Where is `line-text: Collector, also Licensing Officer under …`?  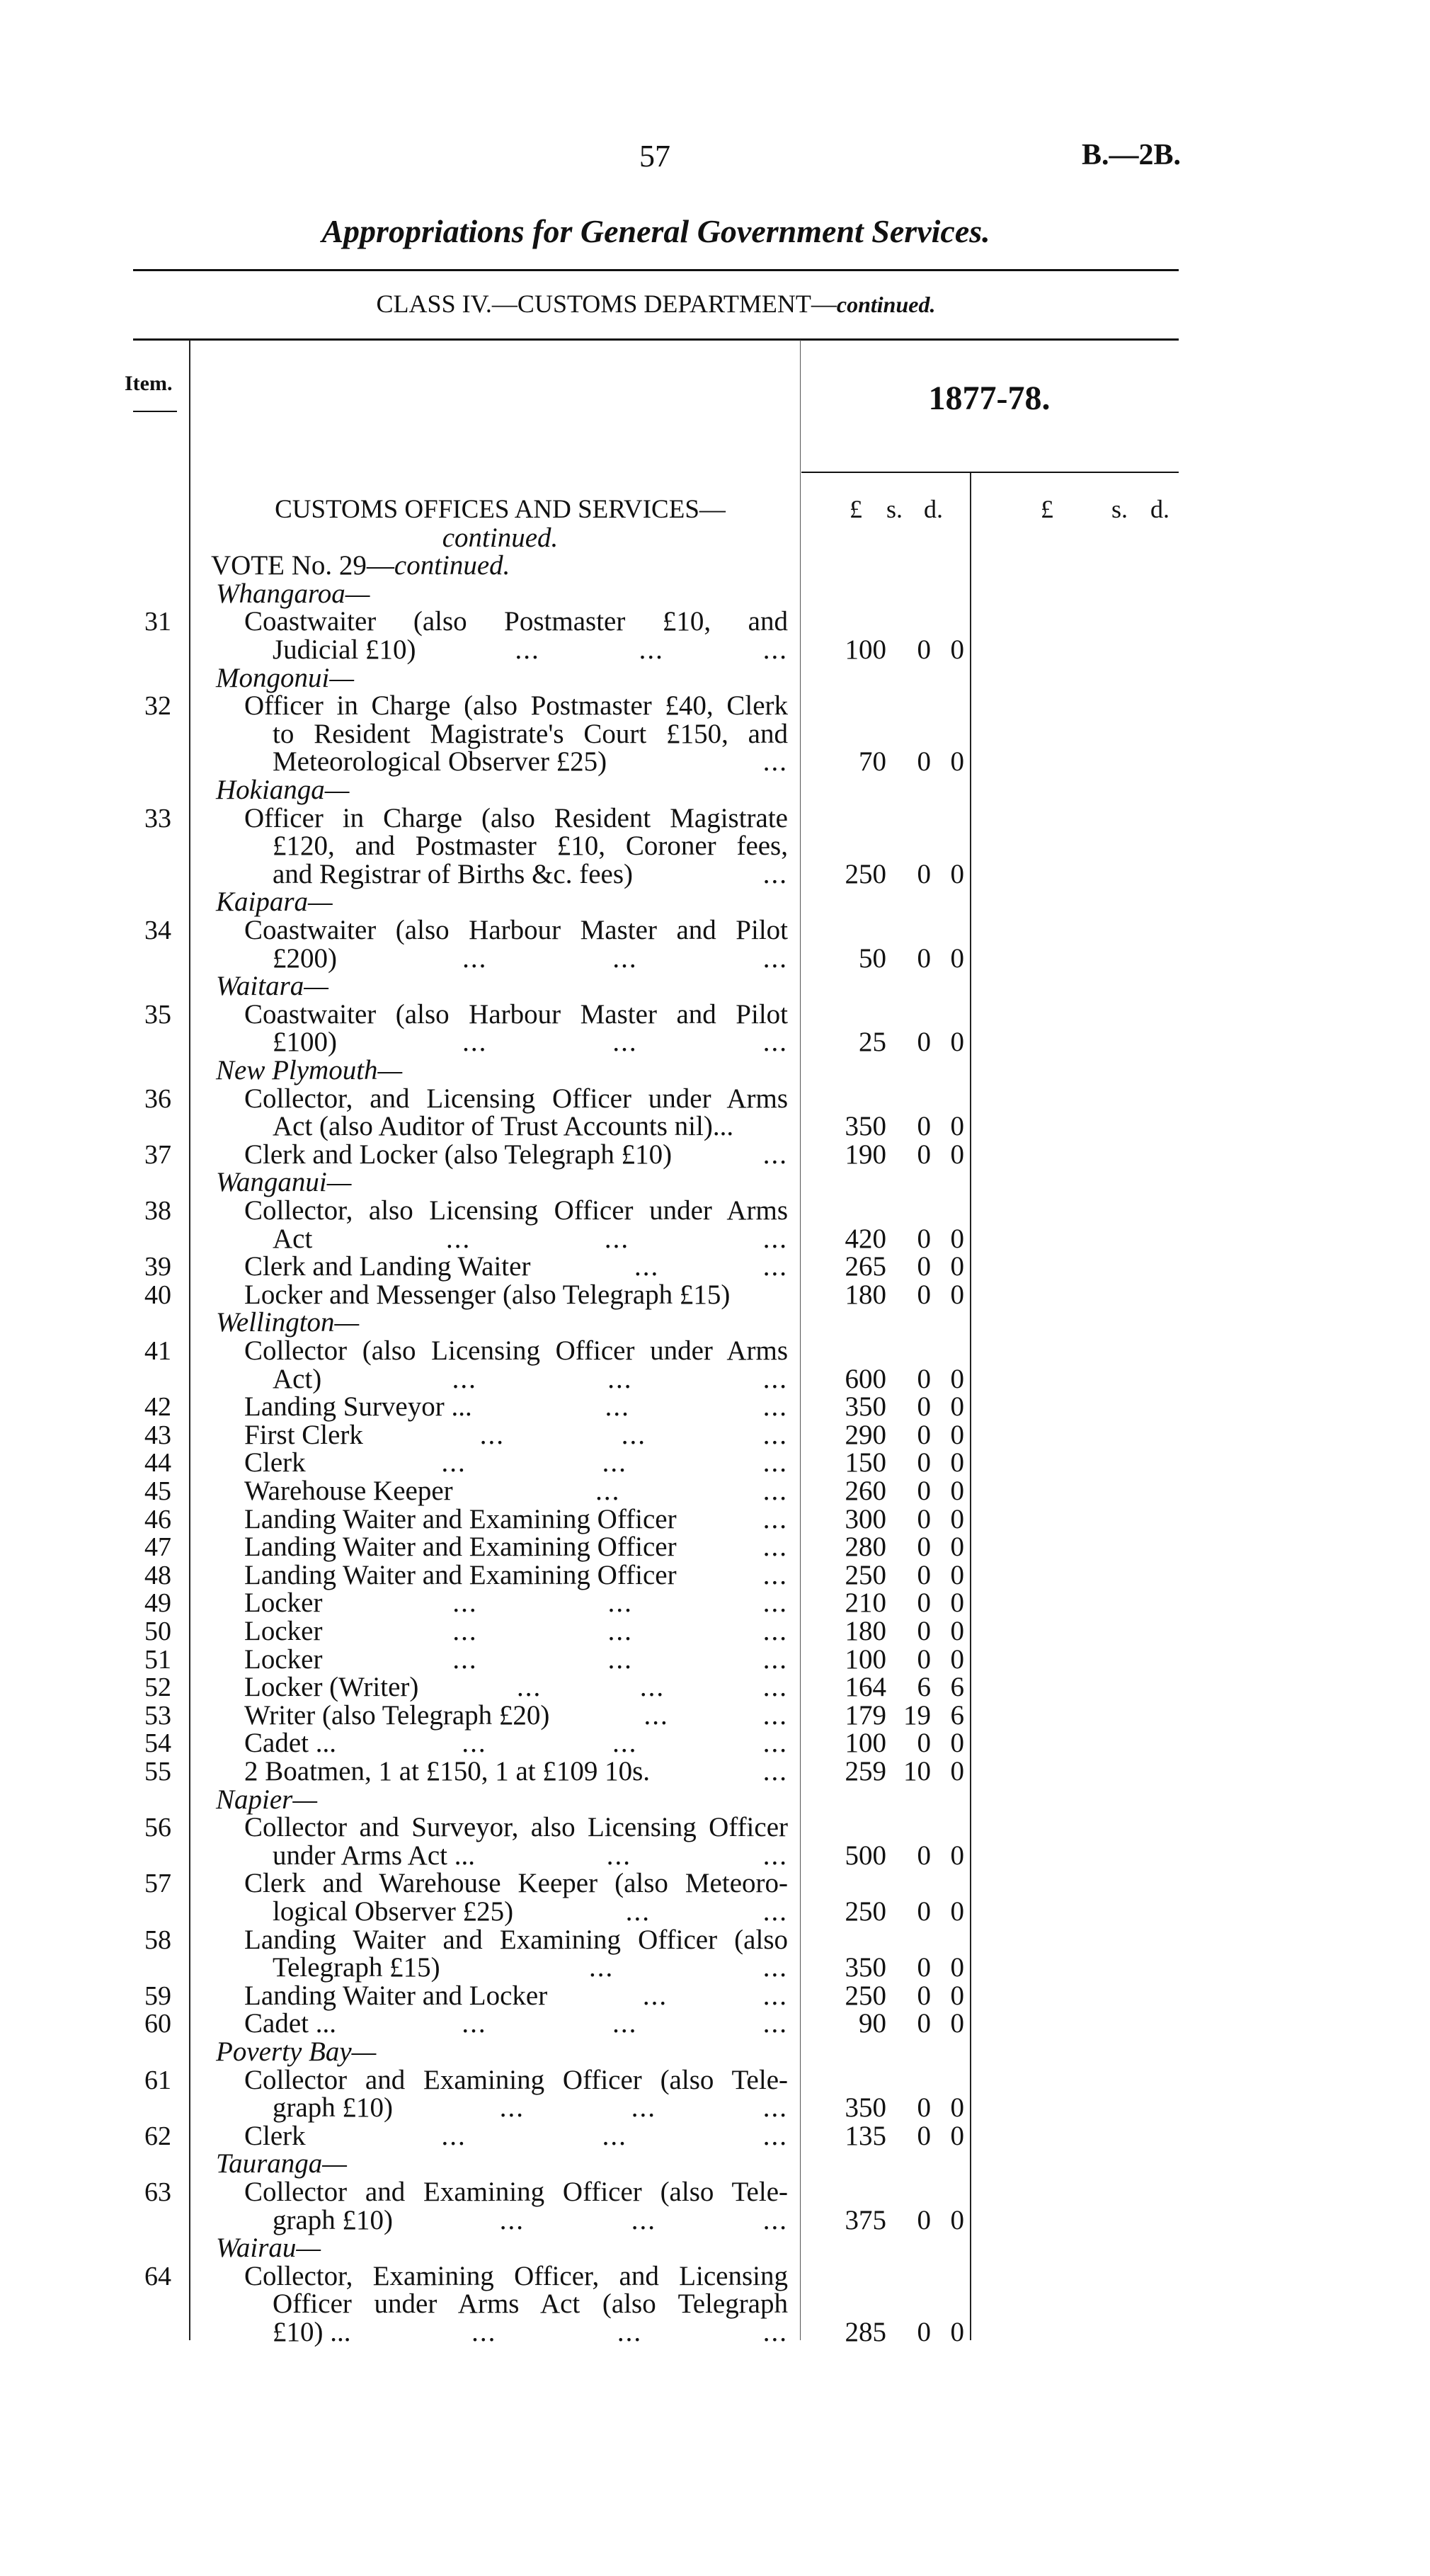
line-text: Collector, also Licensing Officer under … is located at coordinates (516, 1211).